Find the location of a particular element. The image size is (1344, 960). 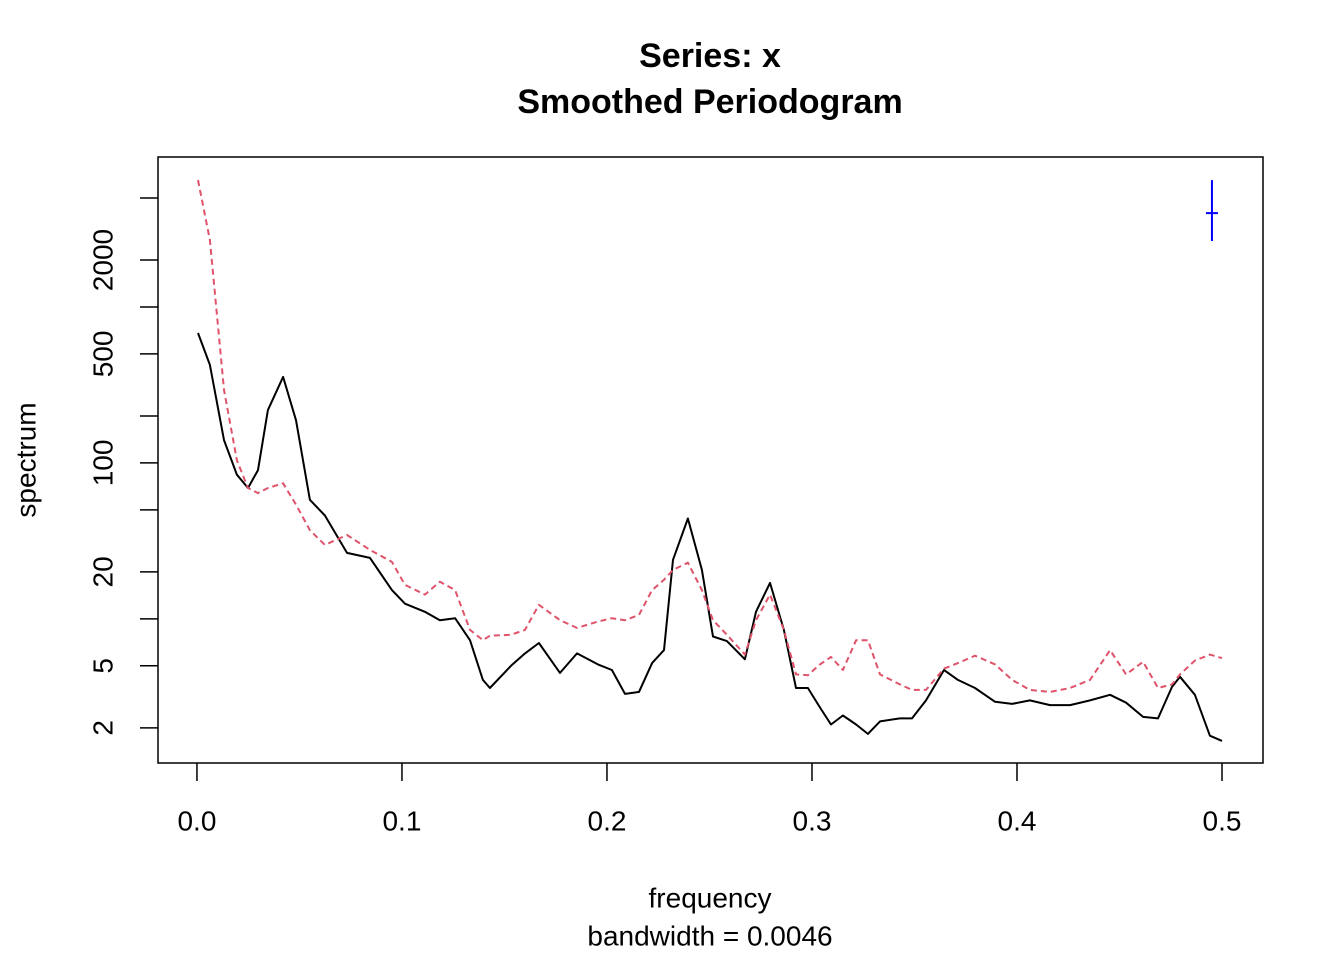

x-tick-label: 0.4 is located at coordinates (1017, 820).